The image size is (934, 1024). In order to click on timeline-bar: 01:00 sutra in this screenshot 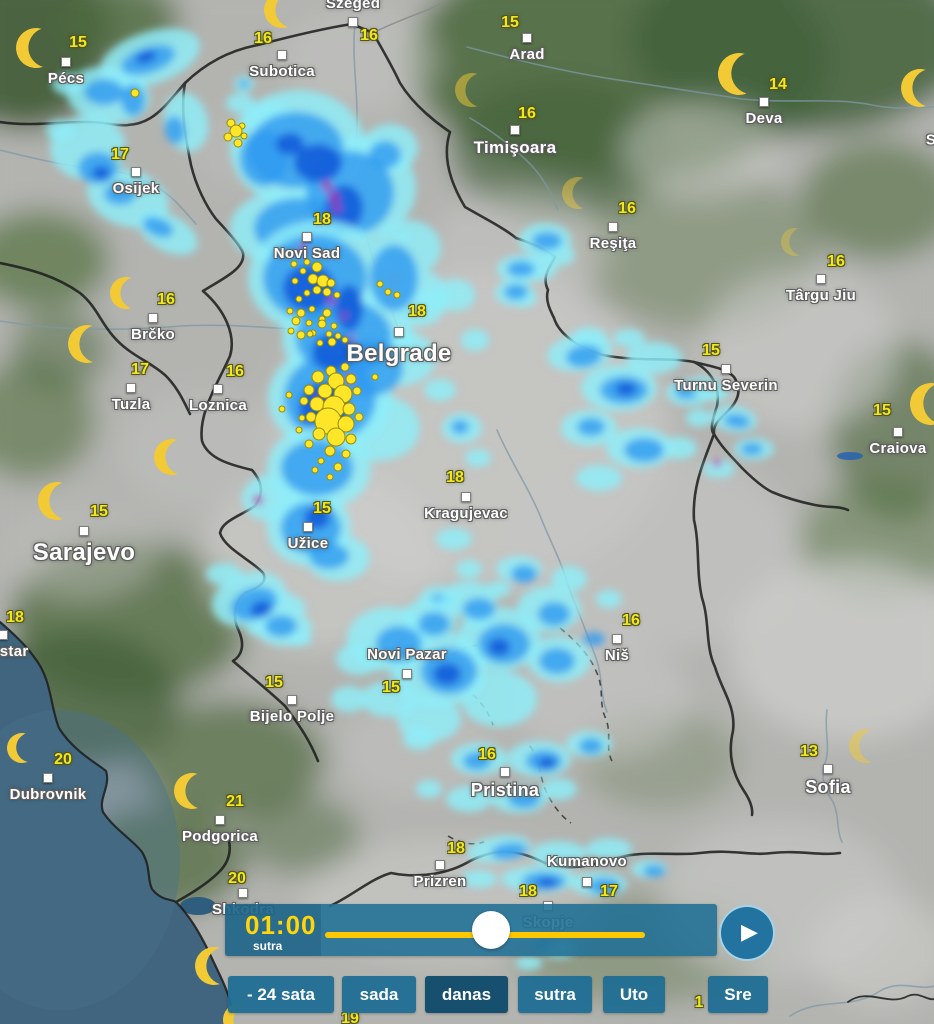, I will do `click(471, 930)`.